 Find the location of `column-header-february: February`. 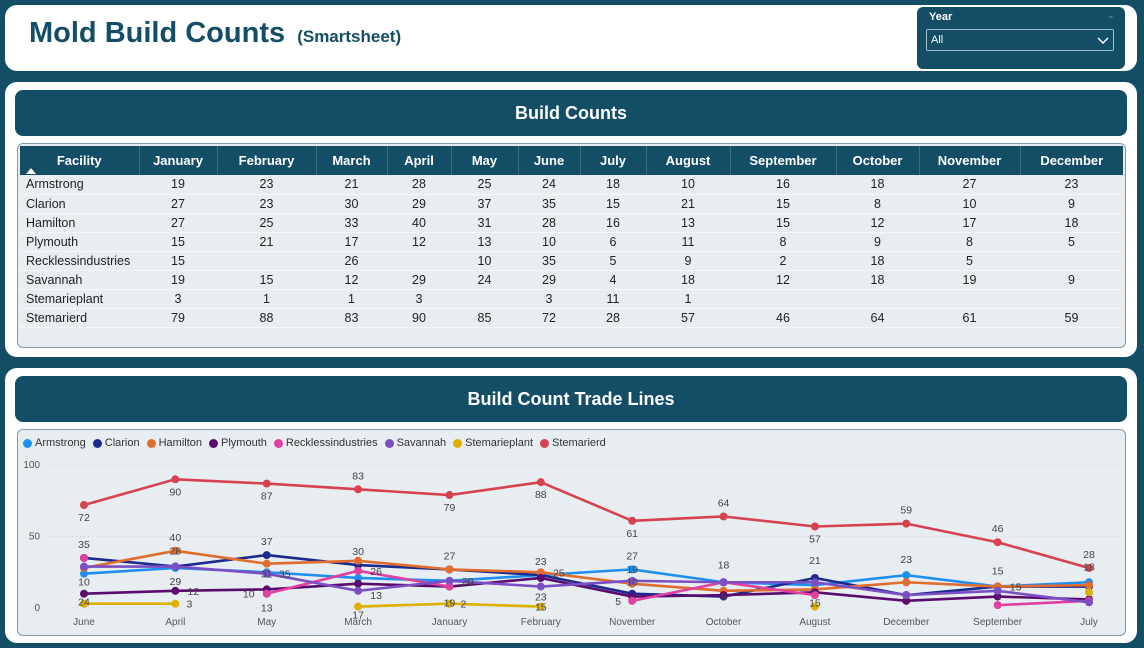

column-header-february: February is located at coordinates (266, 160).